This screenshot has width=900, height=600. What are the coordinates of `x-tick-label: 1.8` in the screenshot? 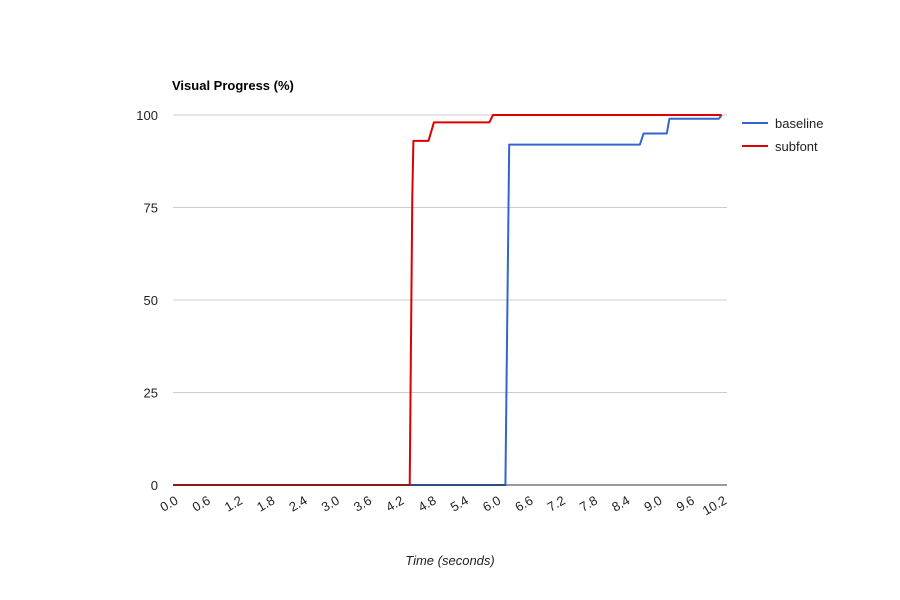 It's located at (265, 504).